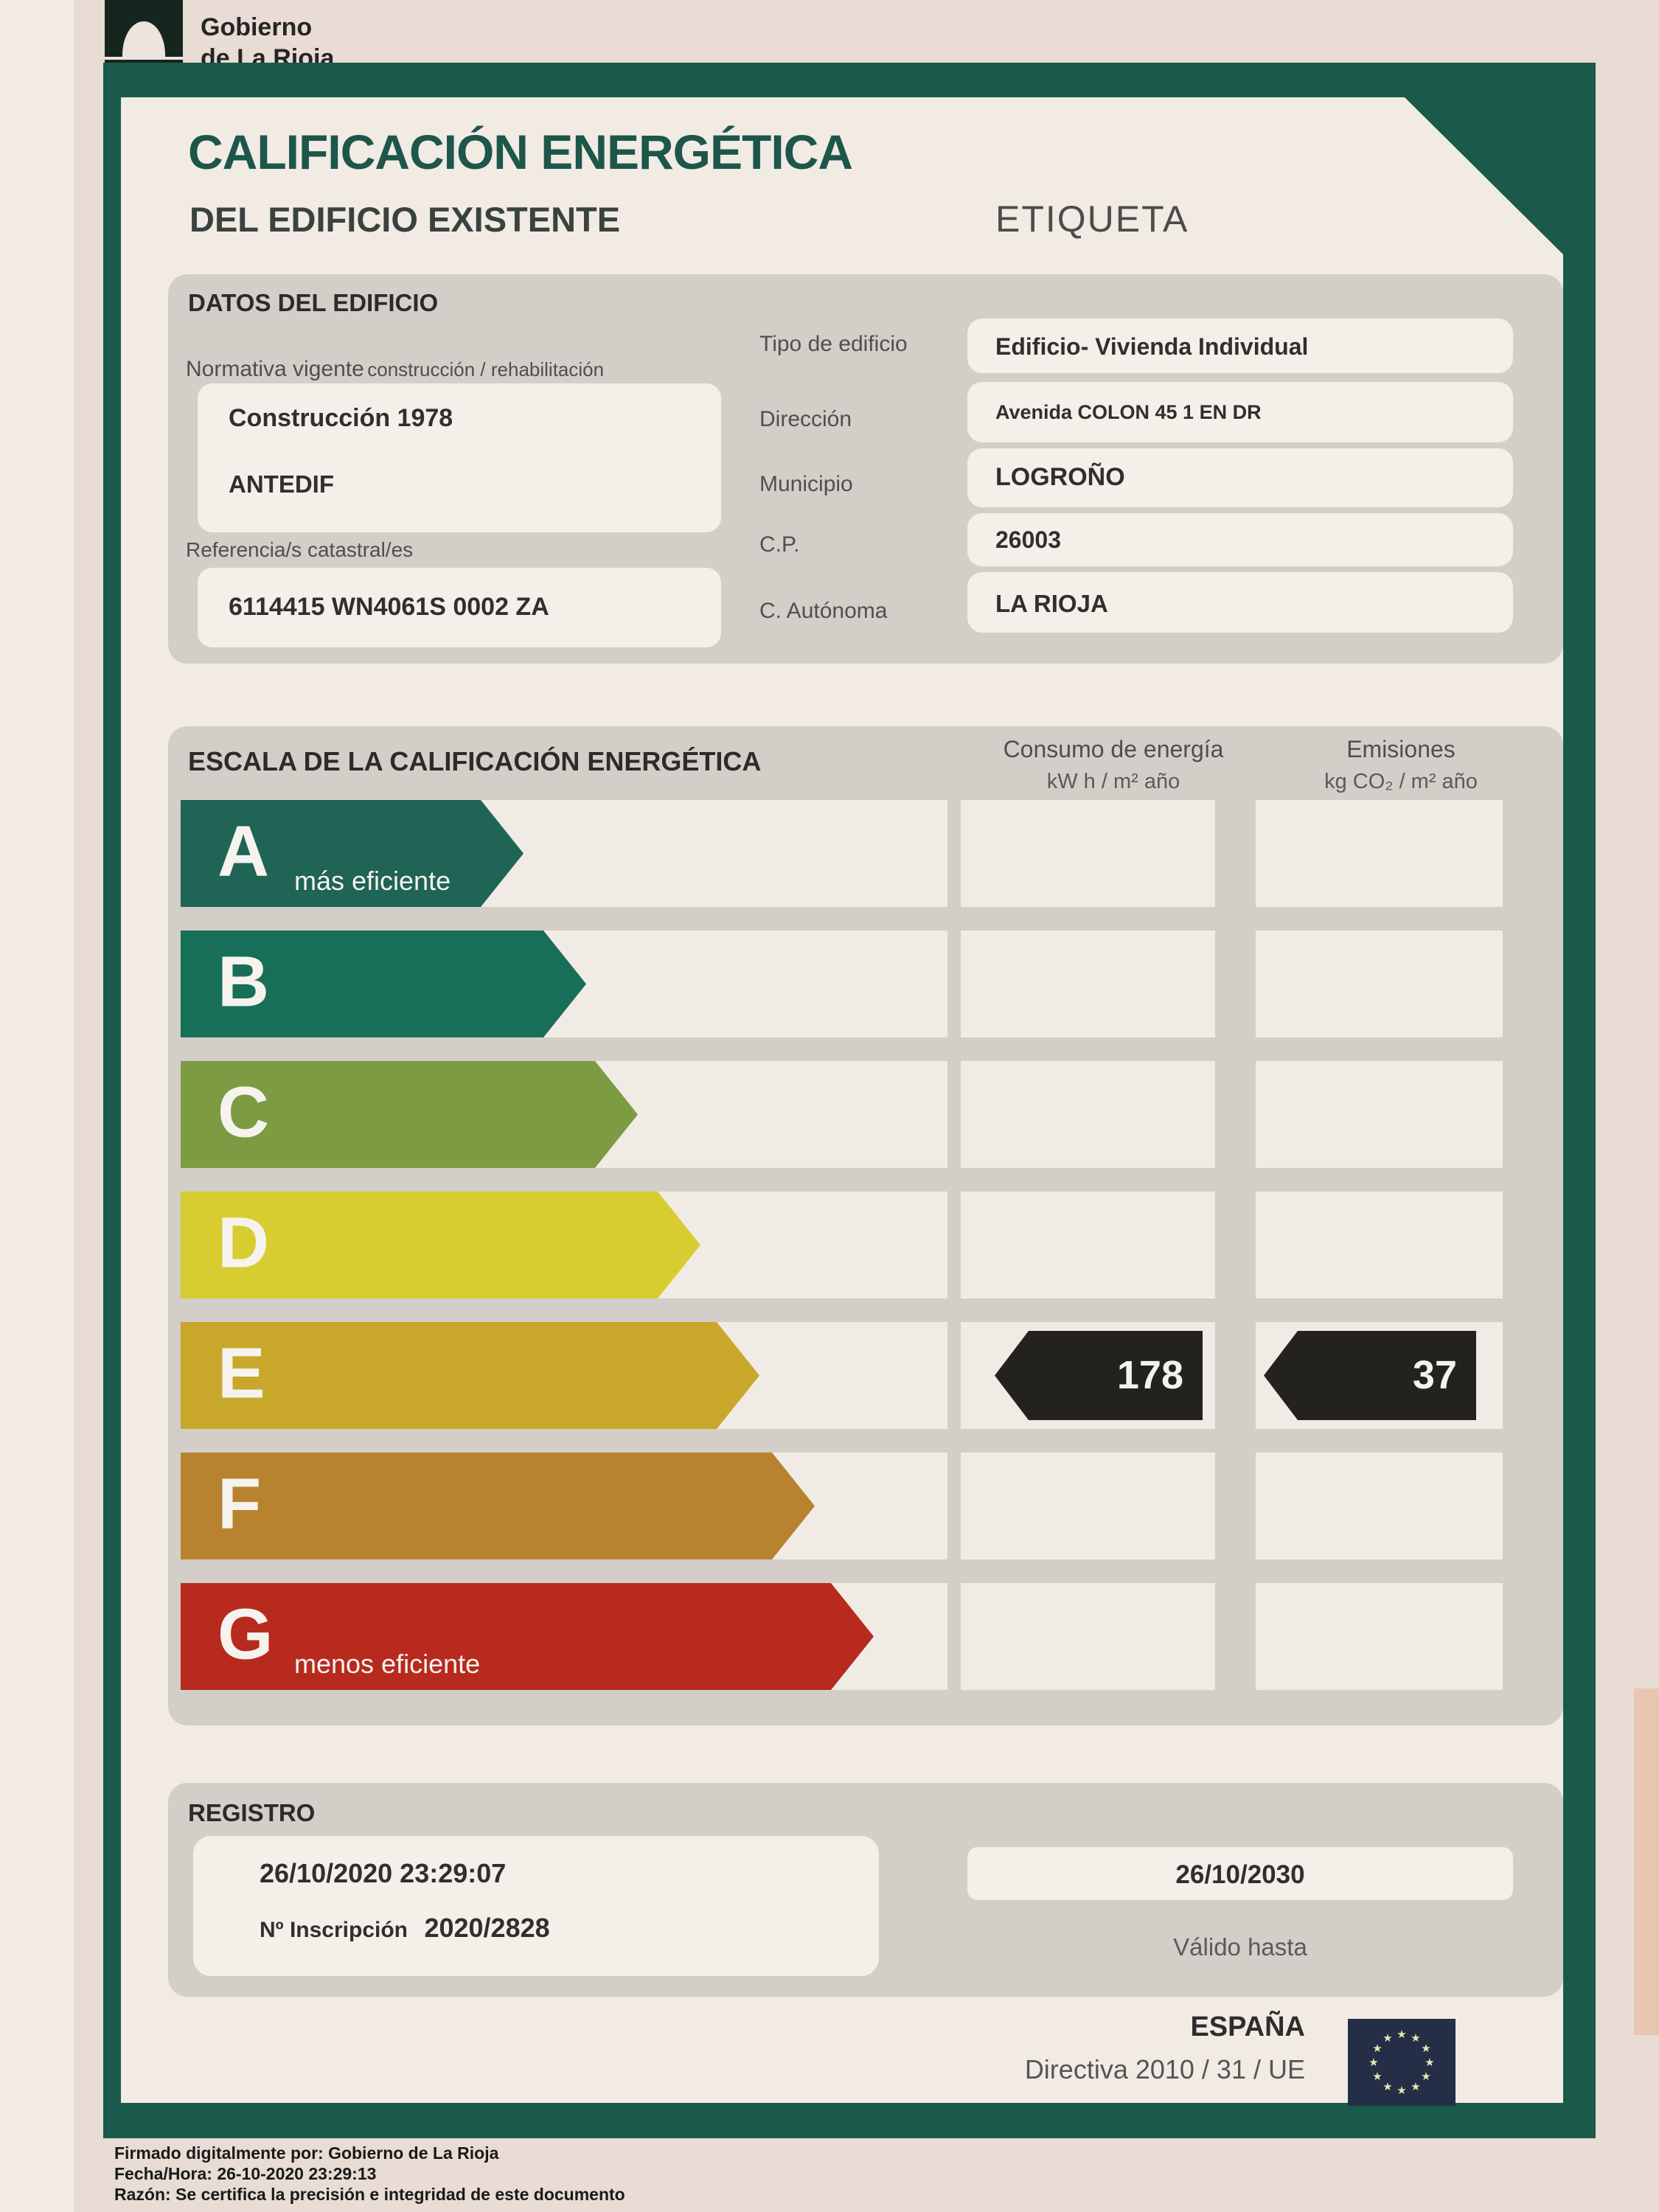 The image size is (1659, 2212). What do you see at coordinates (1379, 1375) in the screenshot?
I see `emissions-cell: 37` at bounding box center [1379, 1375].